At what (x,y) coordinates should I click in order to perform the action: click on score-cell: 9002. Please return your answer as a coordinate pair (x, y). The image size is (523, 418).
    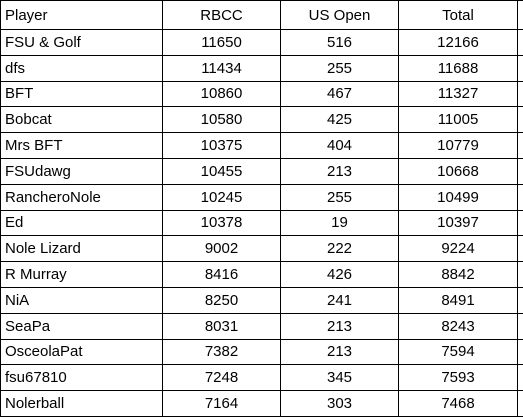
    Looking at the image, I should click on (221, 249).